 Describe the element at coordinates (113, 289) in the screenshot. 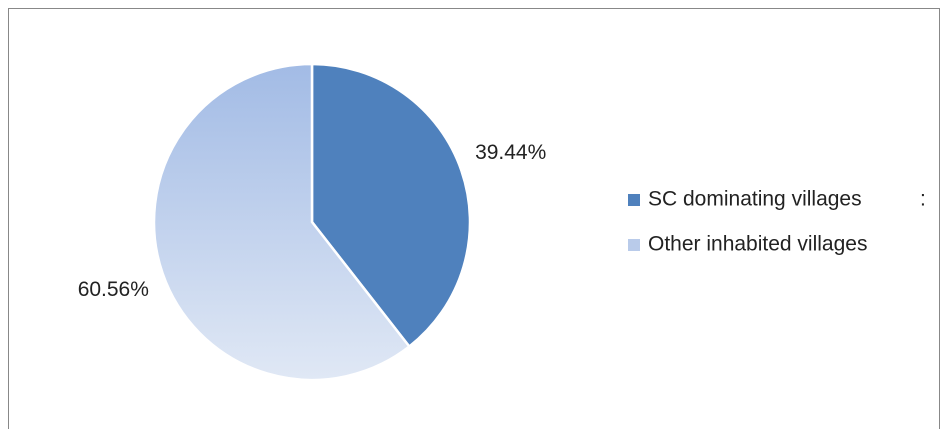

I see `data-label: 60.56%` at that location.